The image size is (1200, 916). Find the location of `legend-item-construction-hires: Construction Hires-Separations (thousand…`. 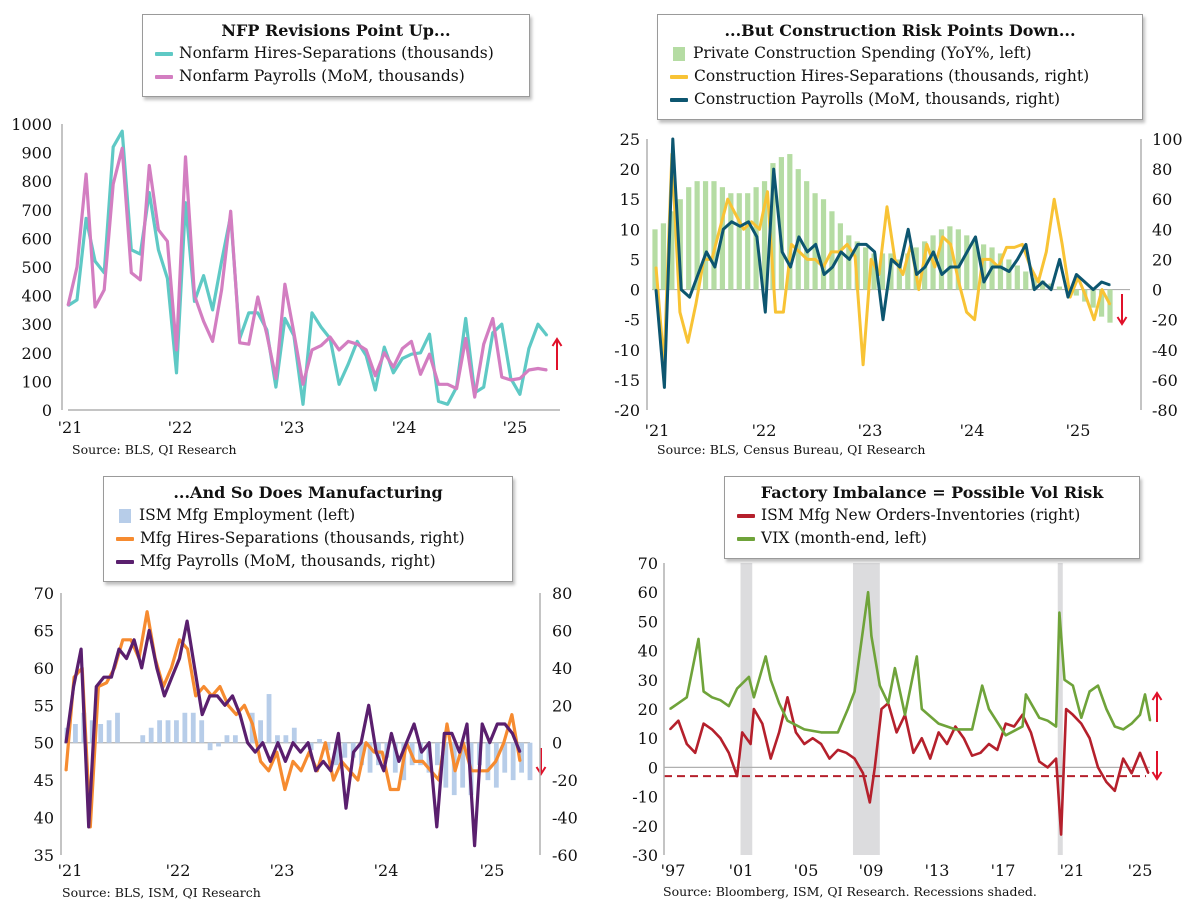

legend-item-construction-hires: Construction Hires-Separations (thousand… is located at coordinates (900, 76).